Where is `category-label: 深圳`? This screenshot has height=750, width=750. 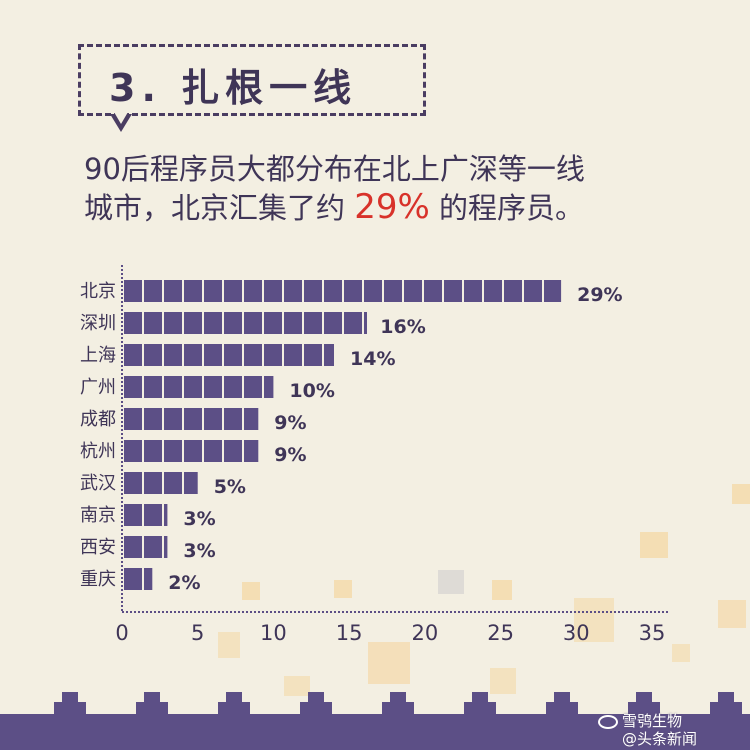
category-label: 深圳 is located at coordinates (98, 323).